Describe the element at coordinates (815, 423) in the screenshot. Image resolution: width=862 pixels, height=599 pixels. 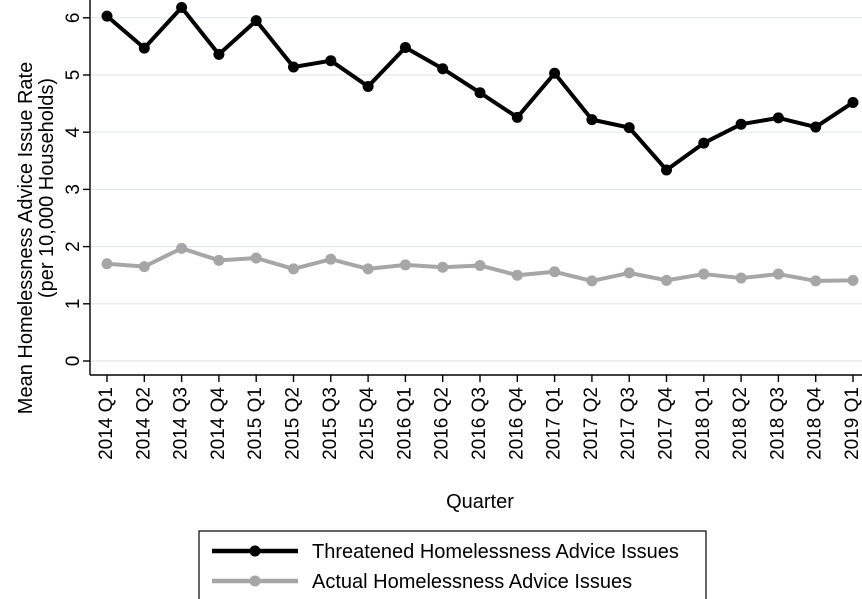
I see `x-tick-label: 2018 Q4` at that location.